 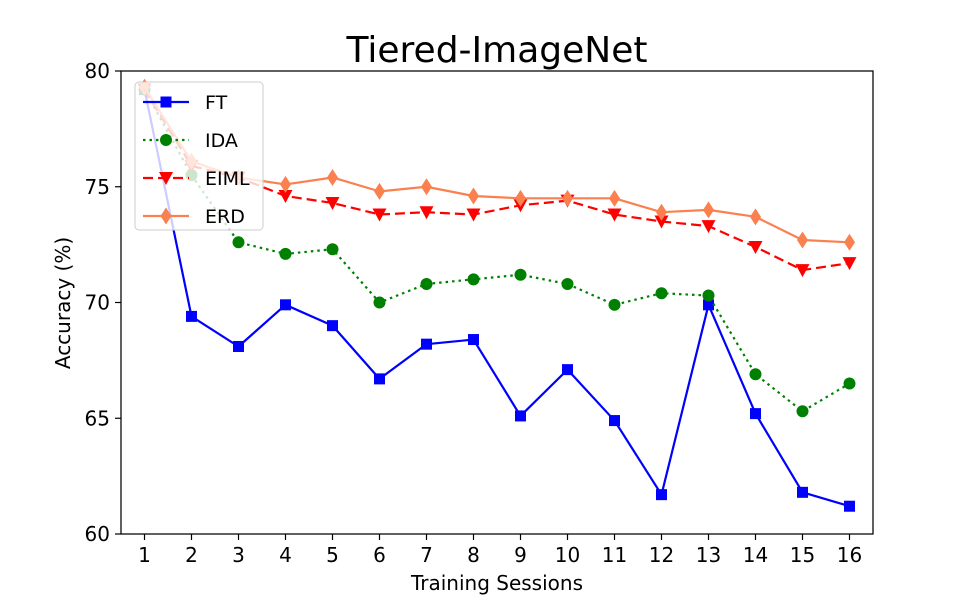 What do you see at coordinates (191, 555) in the screenshot?
I see `x-tick-label: 2` at bounding box center [191, 555].